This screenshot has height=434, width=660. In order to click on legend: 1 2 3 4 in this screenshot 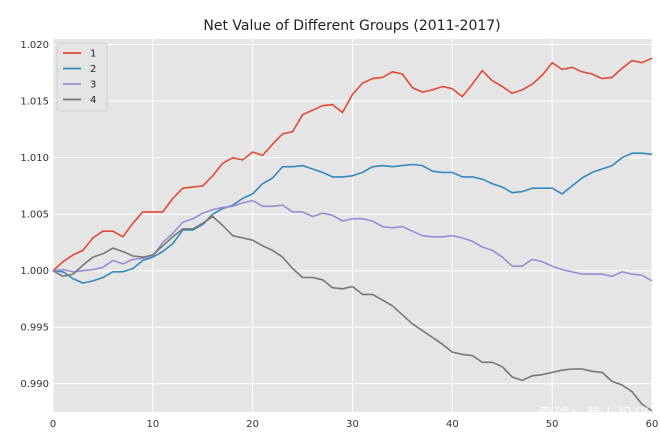, I will do `click(82, 77)`.